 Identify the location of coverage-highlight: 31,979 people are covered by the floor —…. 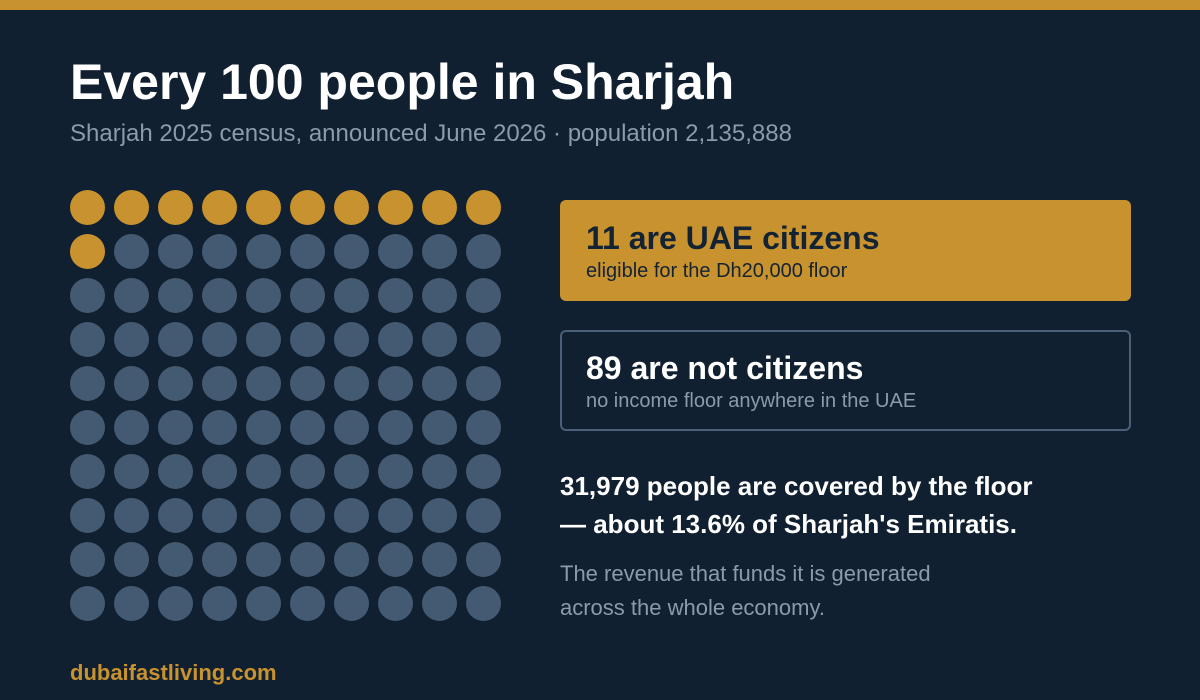
(840, 505).